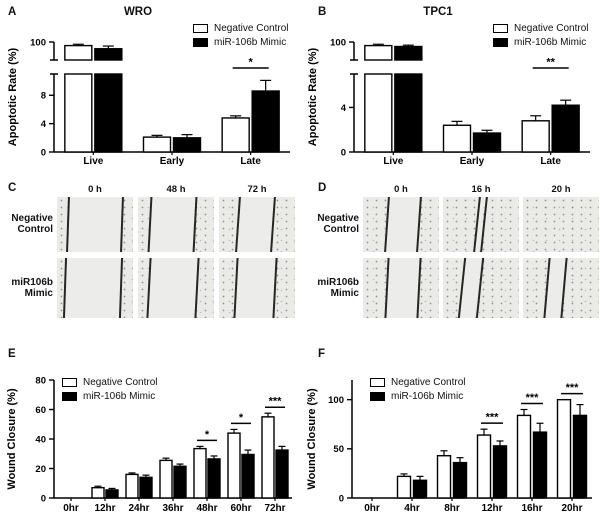  What do you see at coordinates (274, 508) in the screenshot?
I see `category-label: 72hr` at bounding box center [274, 508].